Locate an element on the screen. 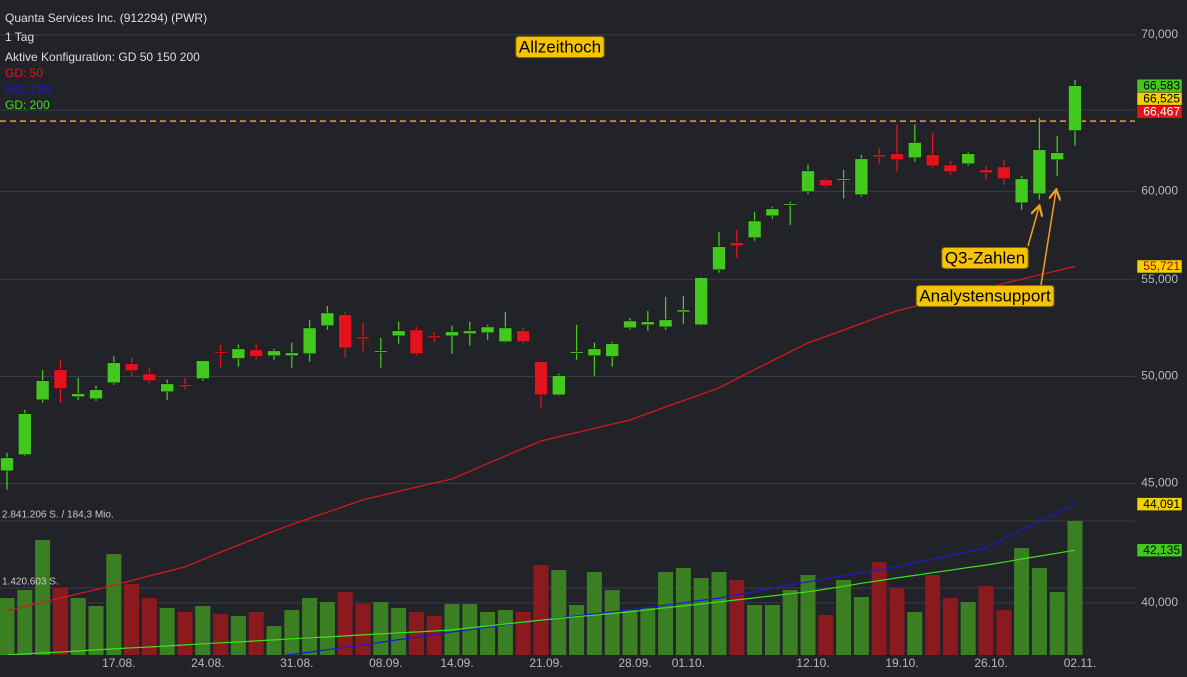 This screenshot has height=677, width=1187. legend-label: GD: 150 is located at coordinates (27, 89).